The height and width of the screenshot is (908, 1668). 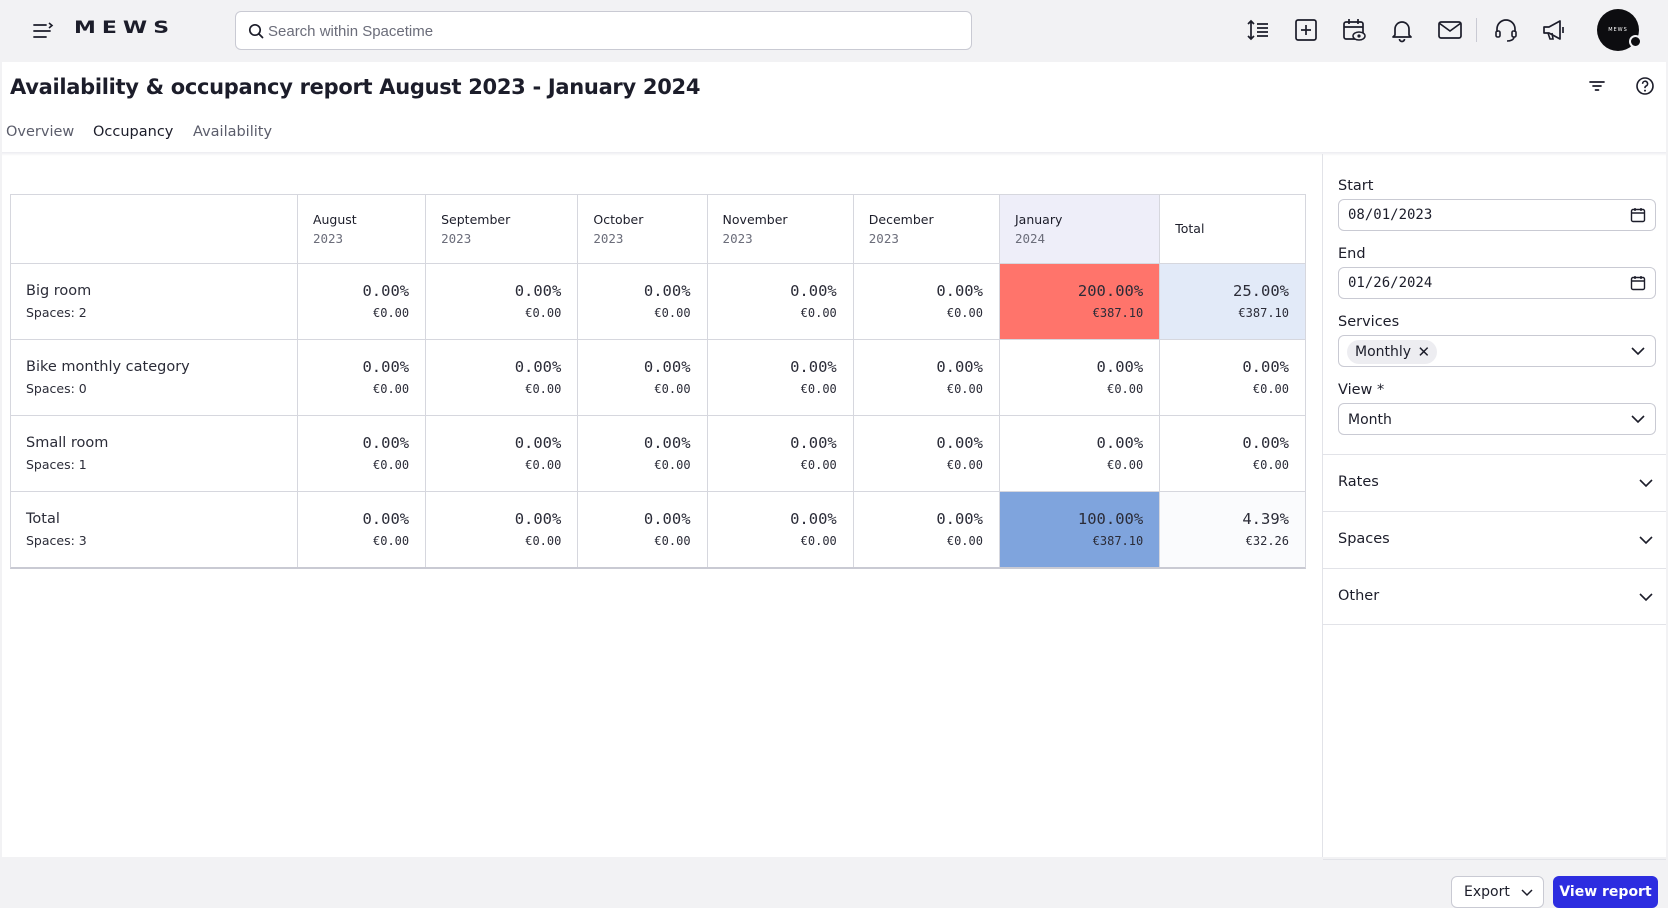 What do you see at coordinates (233, 132) in the screenshot?
I see `tab-availability: Availability` at bounding box center [233, 132].